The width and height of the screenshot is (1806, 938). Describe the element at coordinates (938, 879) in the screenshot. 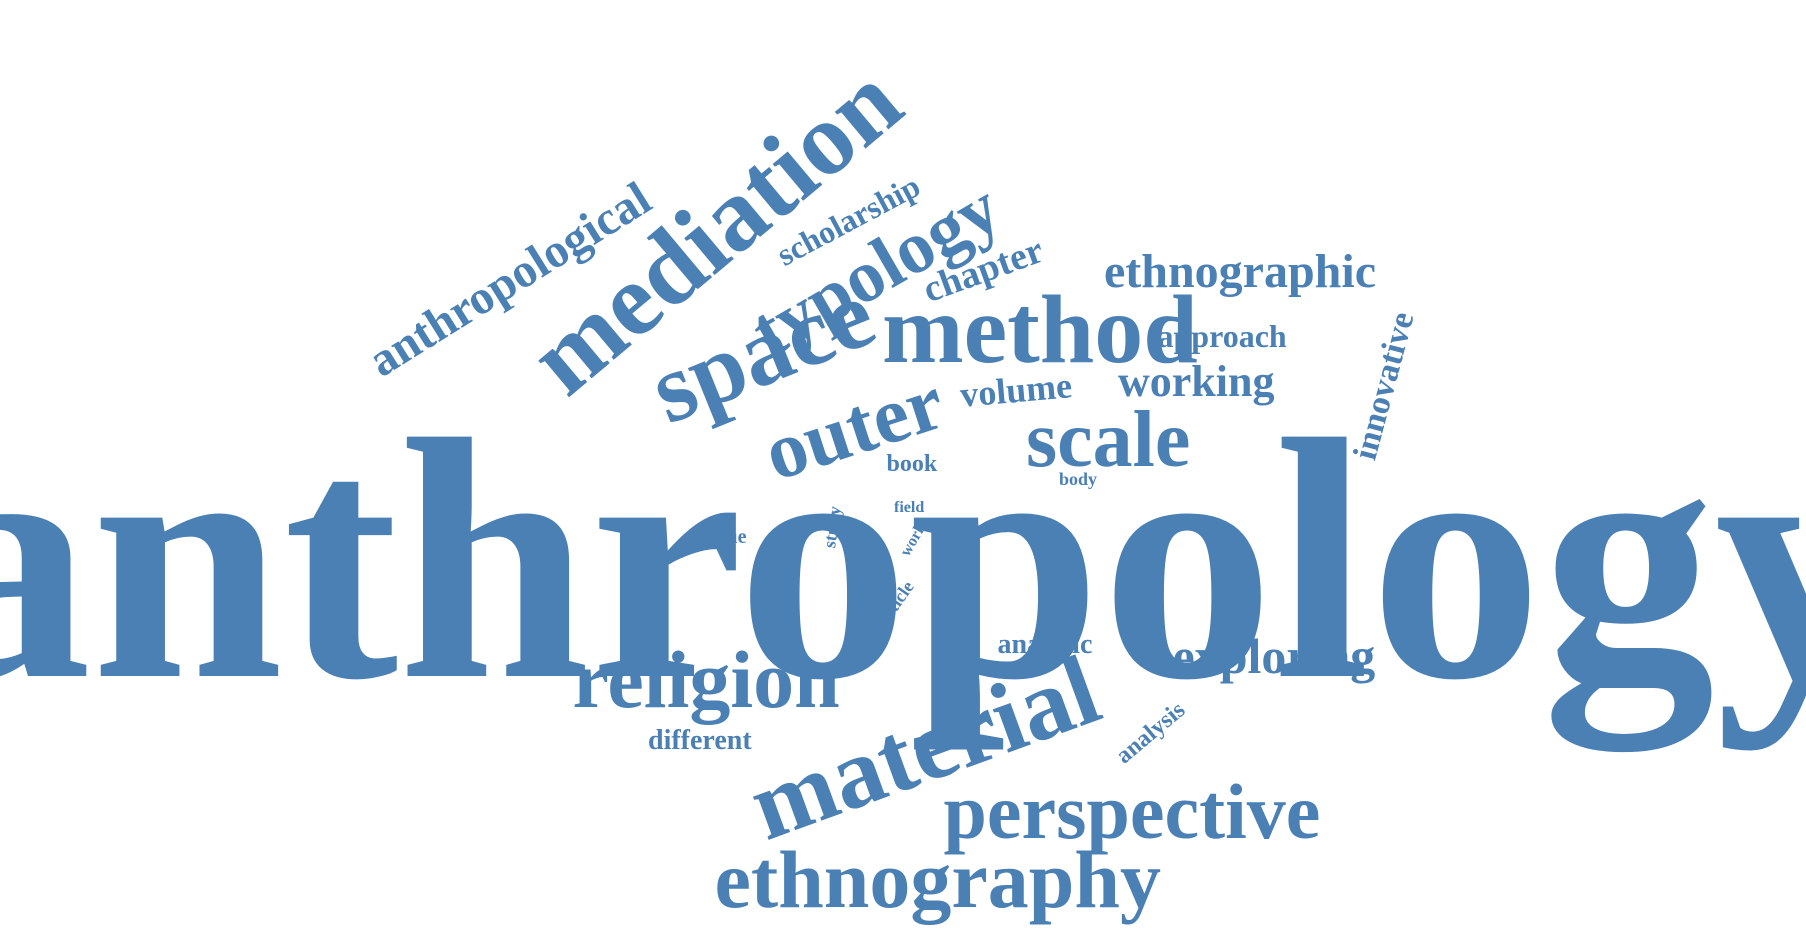

I see `word-ethnography: ethnography` at that location.